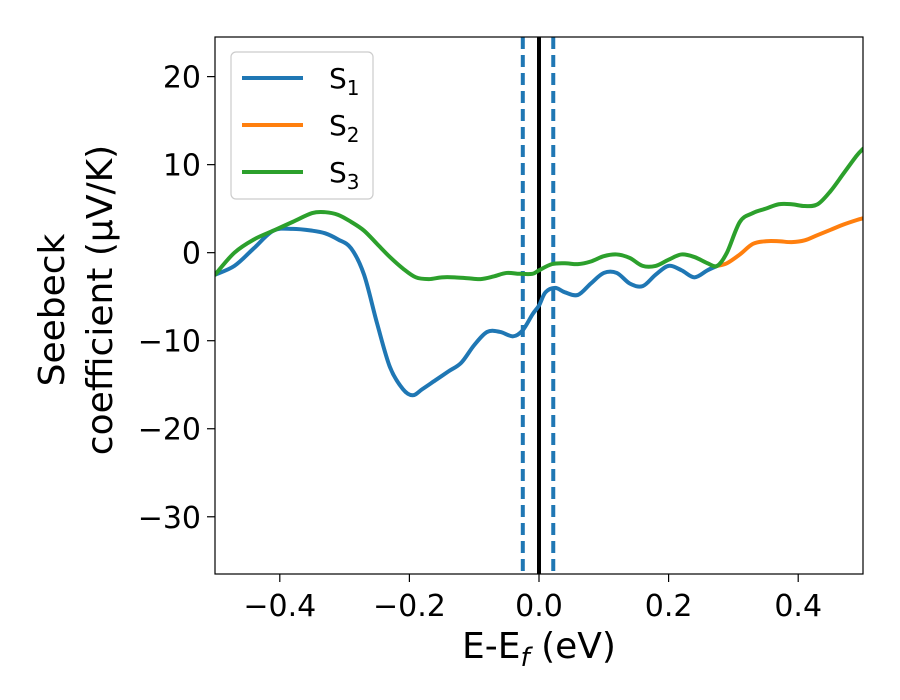 The height and width of the screenshot is (700, 900). I want to click on series-line-s2, so click(789, 242).